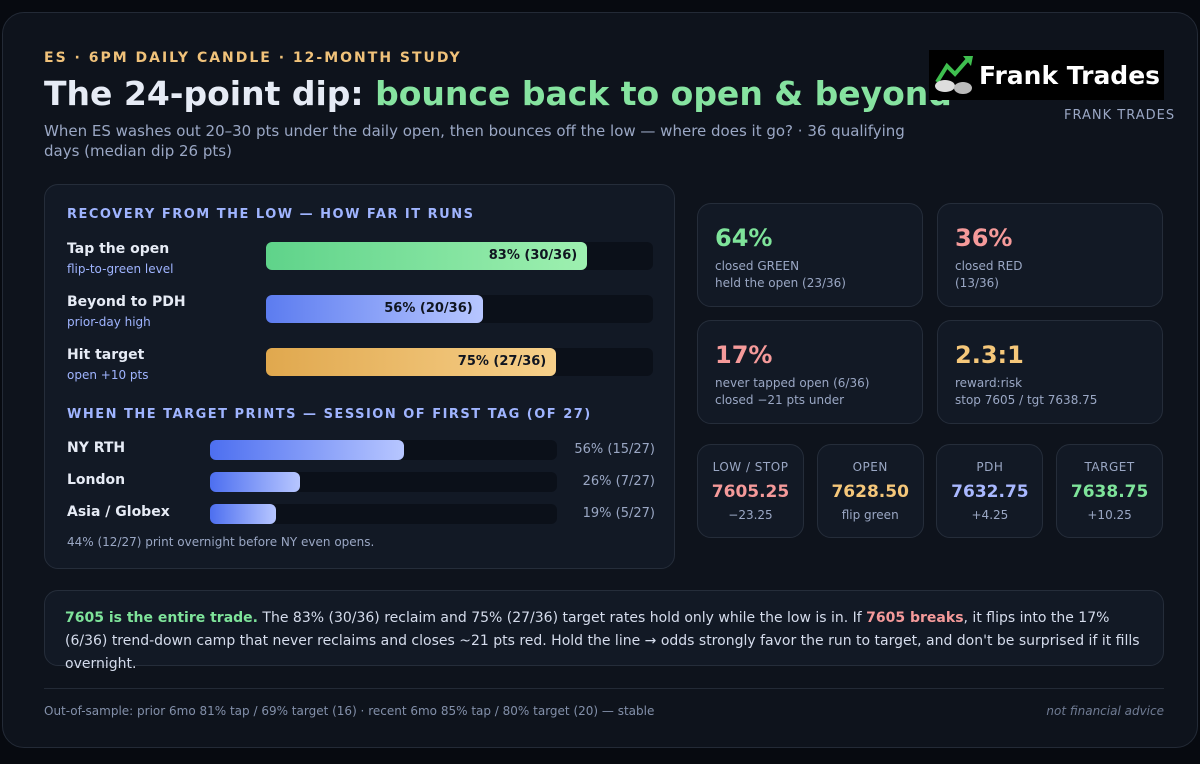 This screenshot has height=764, width=1200. What do you see at coordinates (614, 449) in the screenshot?
I see `bar-label: 56% (15/27)` at bounding box center [614, 449].